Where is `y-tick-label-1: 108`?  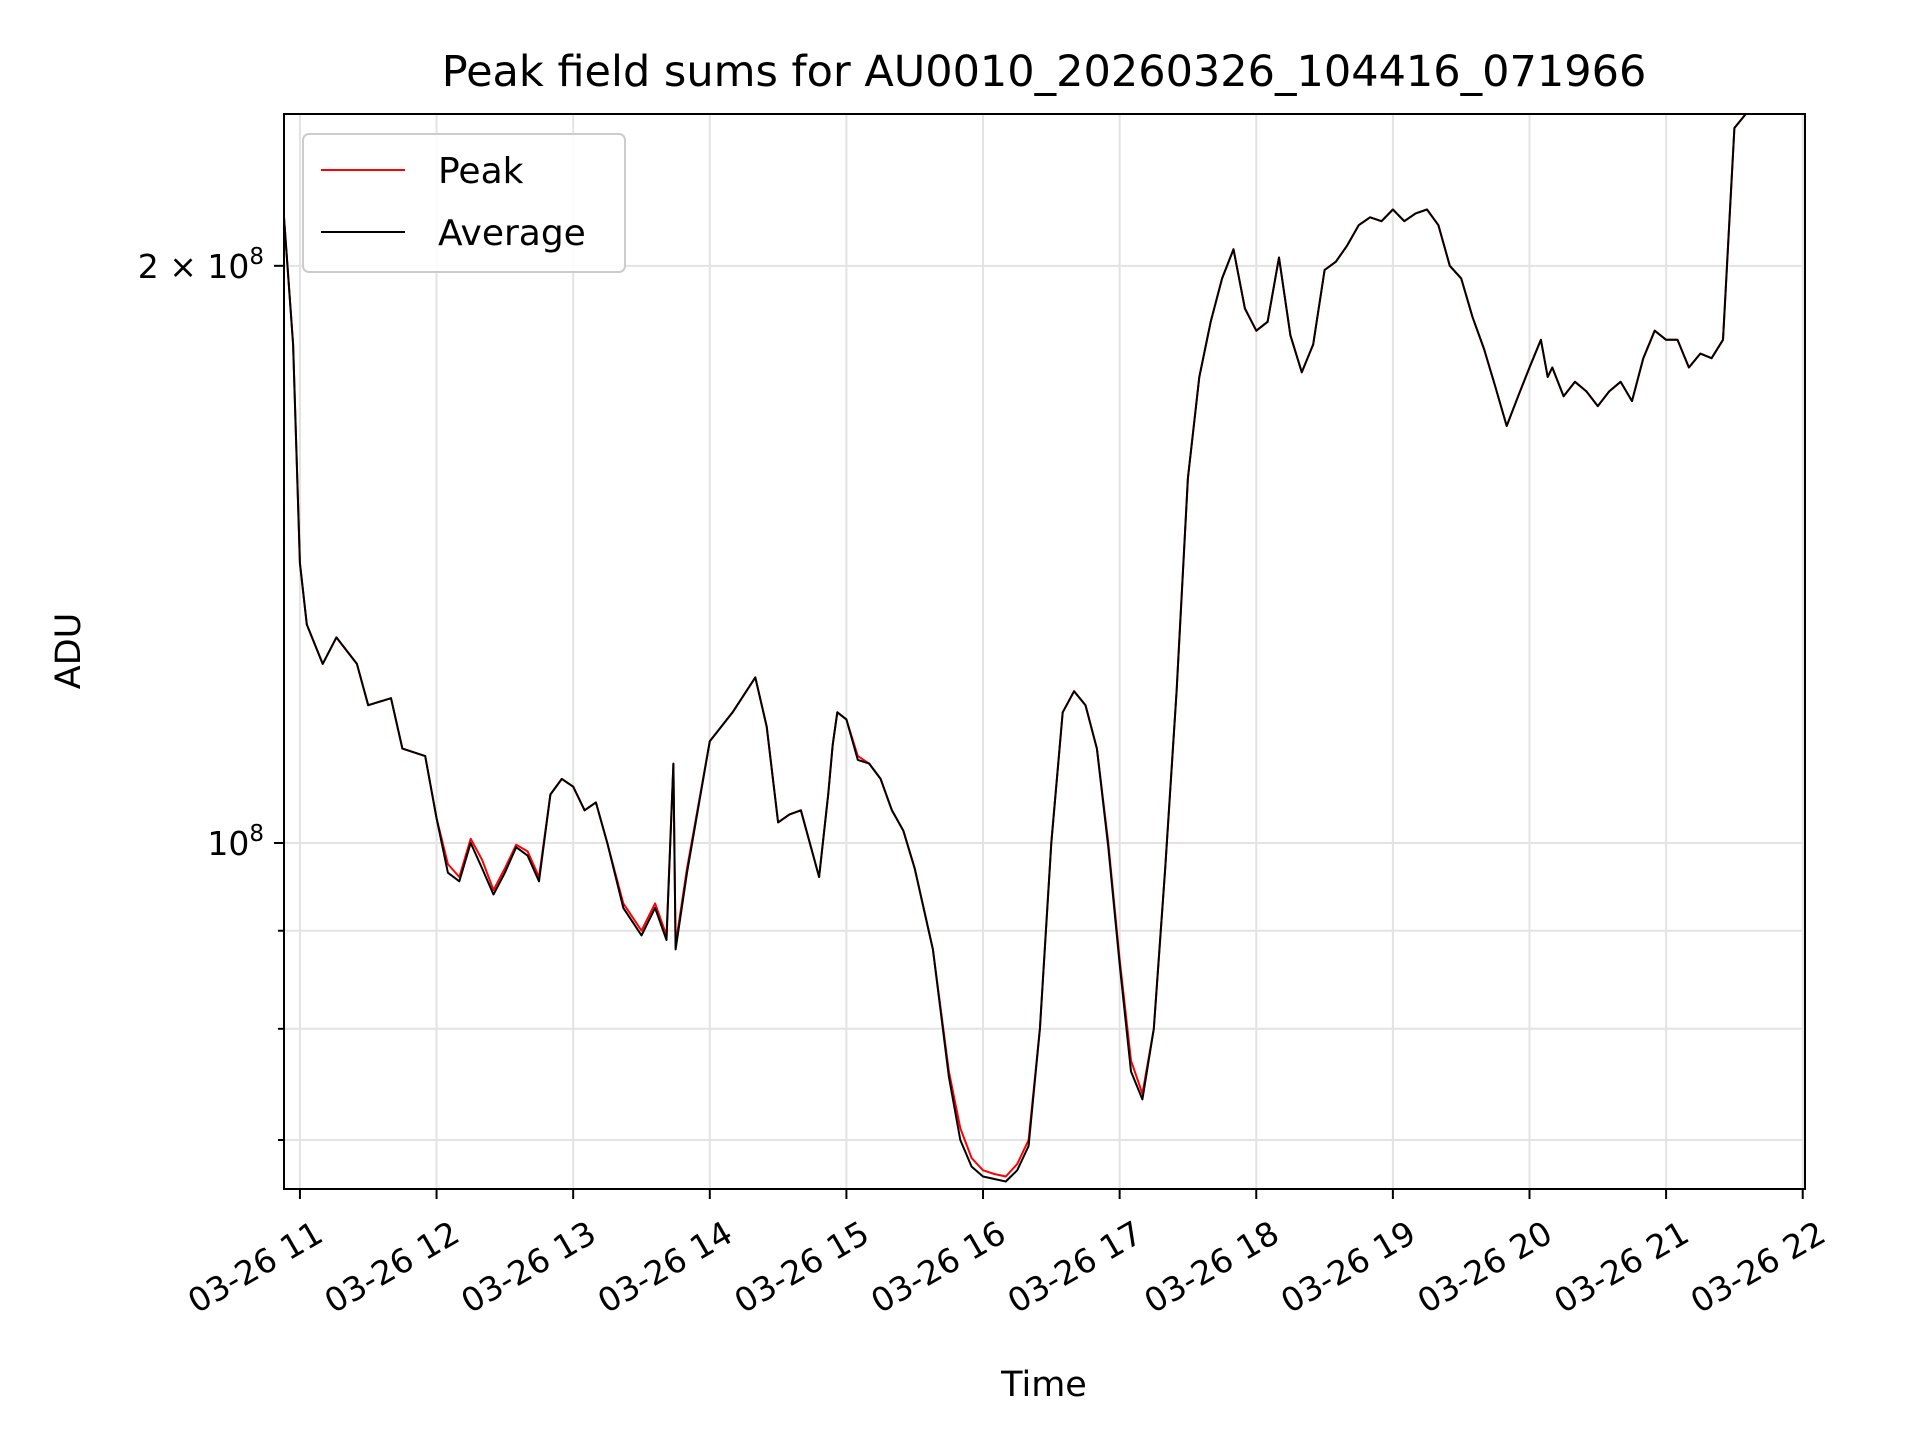 y-tick-label-1: 108 is located at coordinates (235, 842).